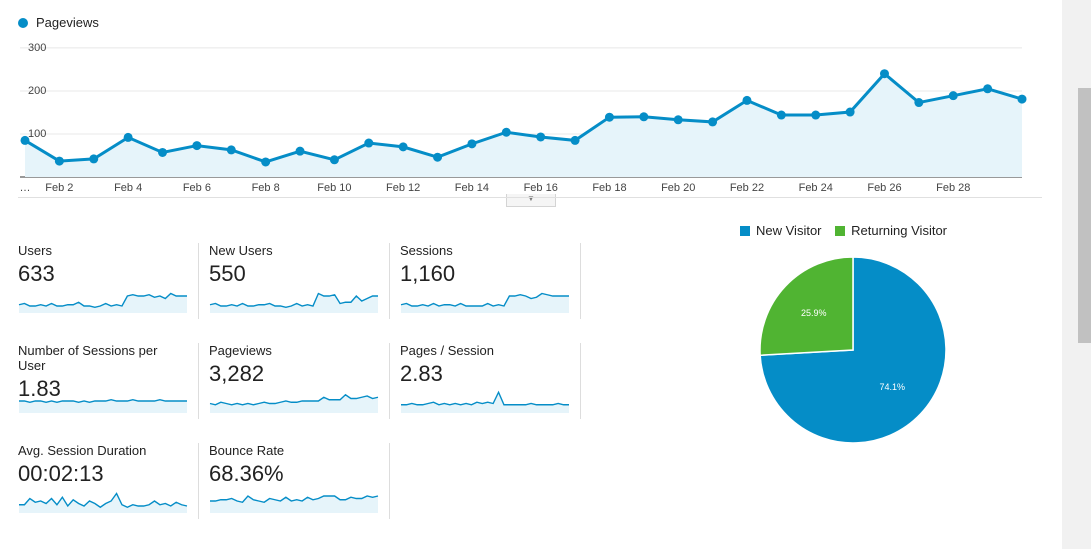 This screenshot has height=549, width=1091. What do you see at coordinates (59, 188) in the screenshot?
I see `x-tick-label: Feb 2` at bounding box center [59, 188].